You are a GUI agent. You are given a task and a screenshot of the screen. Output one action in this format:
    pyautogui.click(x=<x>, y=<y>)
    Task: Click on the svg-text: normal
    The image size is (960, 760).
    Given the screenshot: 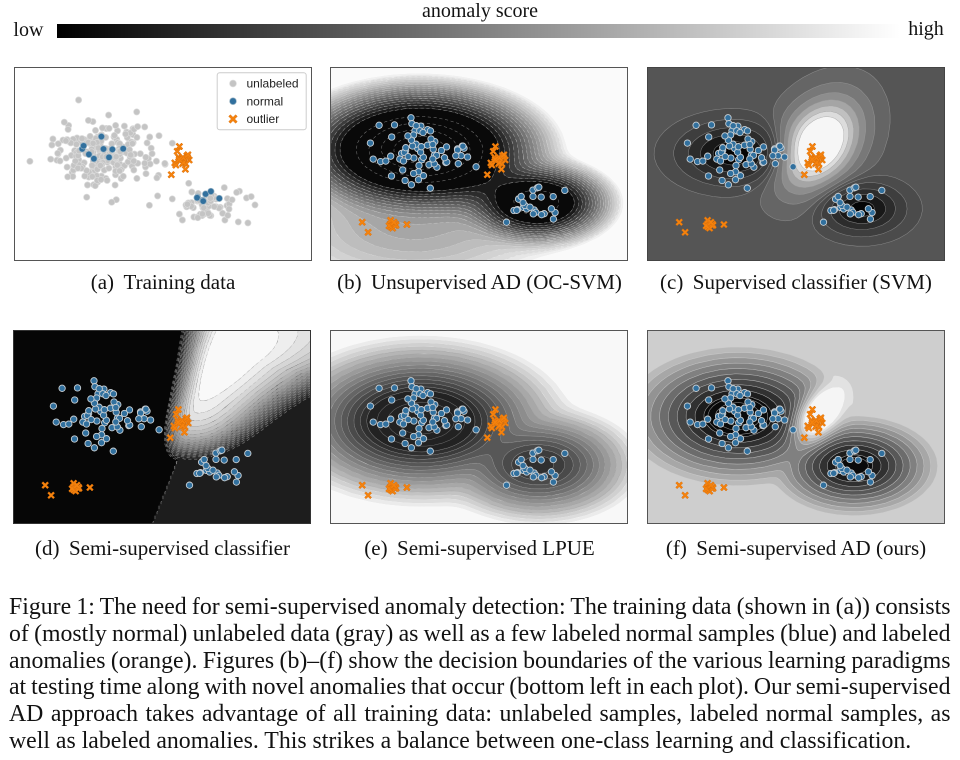 What is the action you would take?
    pyautogui.click(x=265, y=101)
    